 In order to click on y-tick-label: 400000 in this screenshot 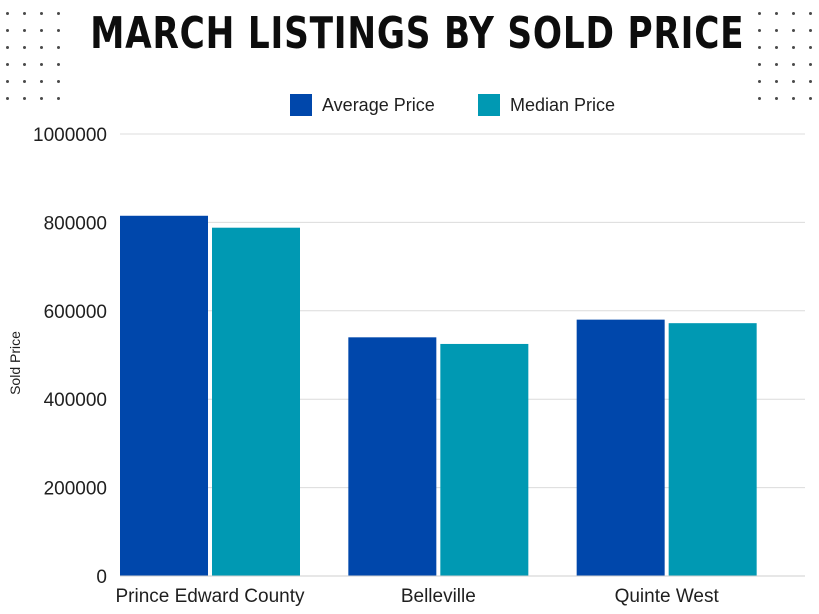, I will do `click(75, 400)`.